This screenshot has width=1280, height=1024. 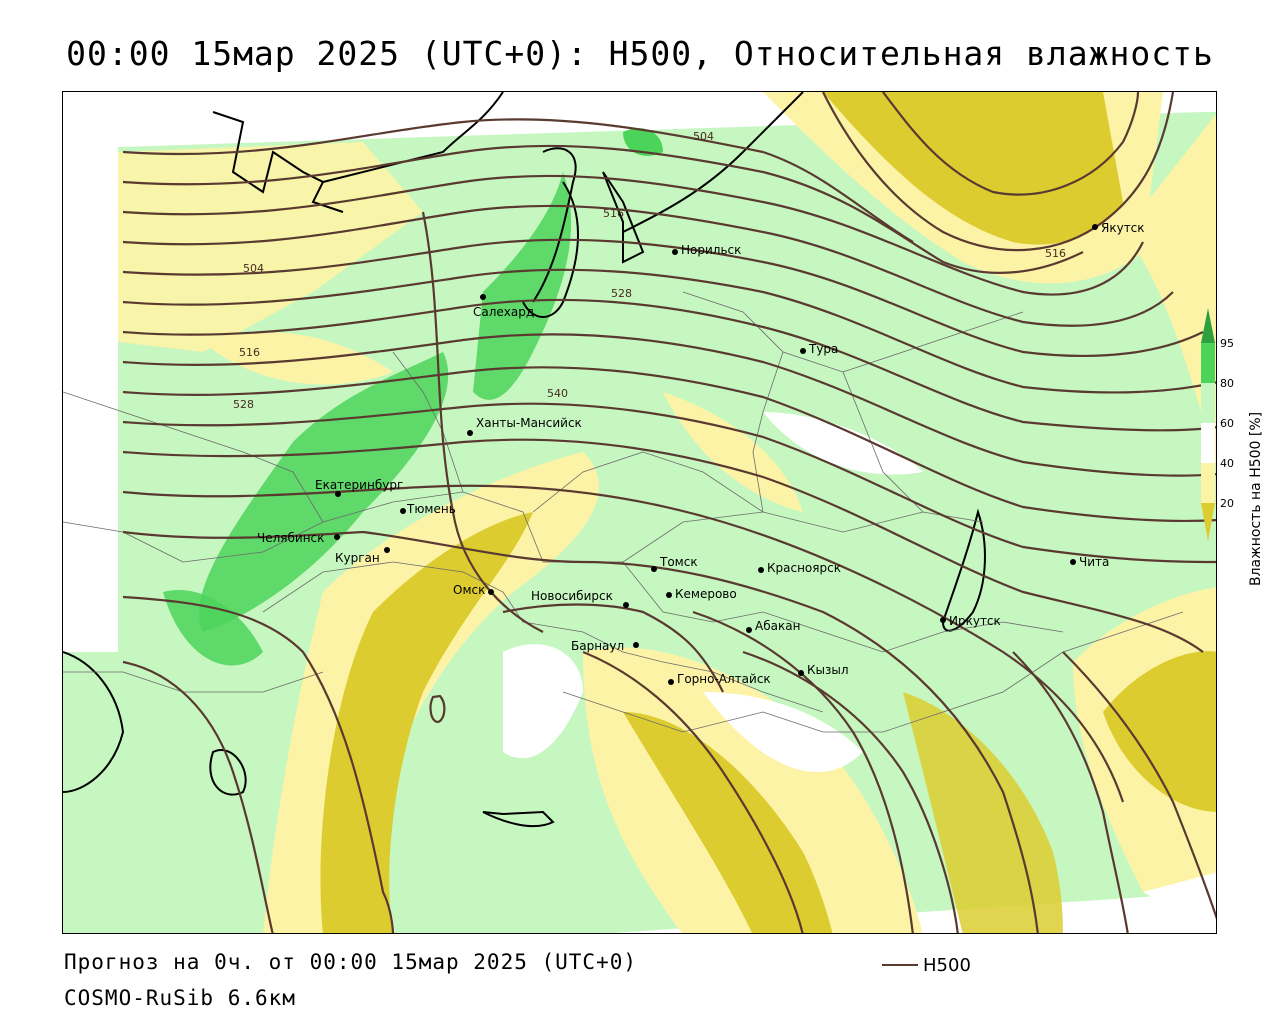 I want to click on colorbar-tick: 80, so click(x=1227, y=383).